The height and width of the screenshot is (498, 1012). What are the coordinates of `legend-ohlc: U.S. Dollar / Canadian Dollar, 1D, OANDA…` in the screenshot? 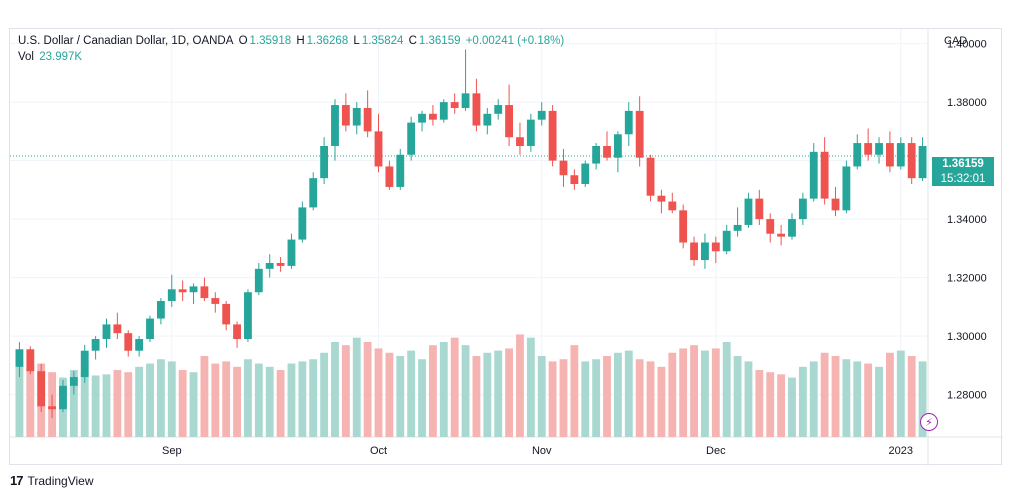 It's located at (292, 41).